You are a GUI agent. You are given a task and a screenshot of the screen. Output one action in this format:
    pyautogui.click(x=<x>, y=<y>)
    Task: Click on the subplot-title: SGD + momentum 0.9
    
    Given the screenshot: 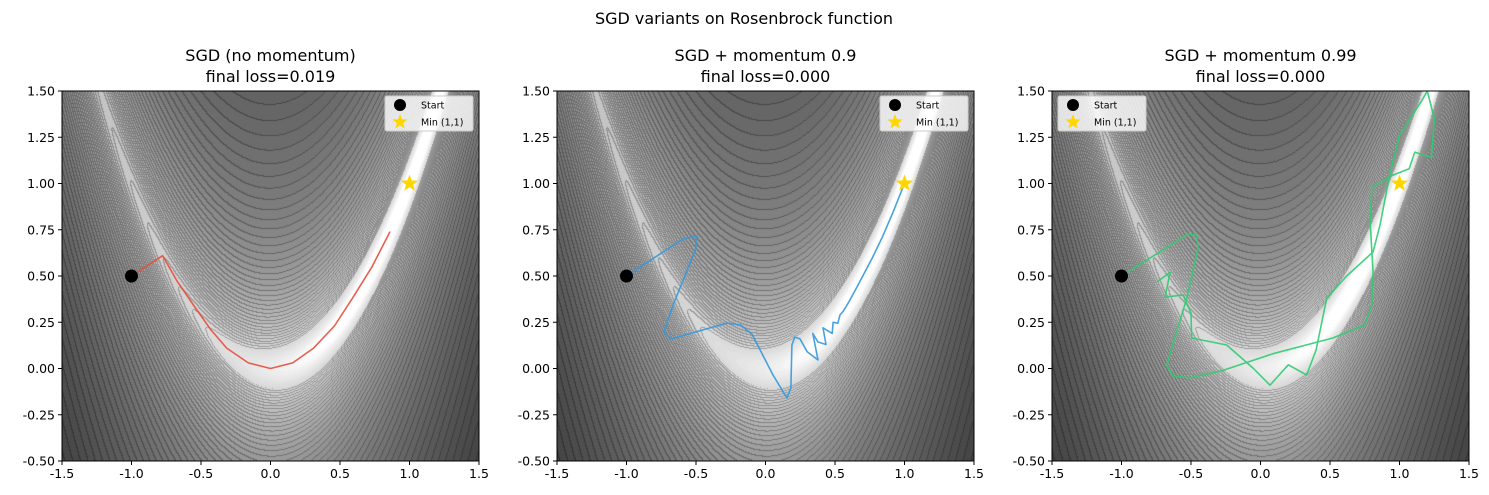 What is the action you would take?
    pyautogui.click(x=766, y=55)
    